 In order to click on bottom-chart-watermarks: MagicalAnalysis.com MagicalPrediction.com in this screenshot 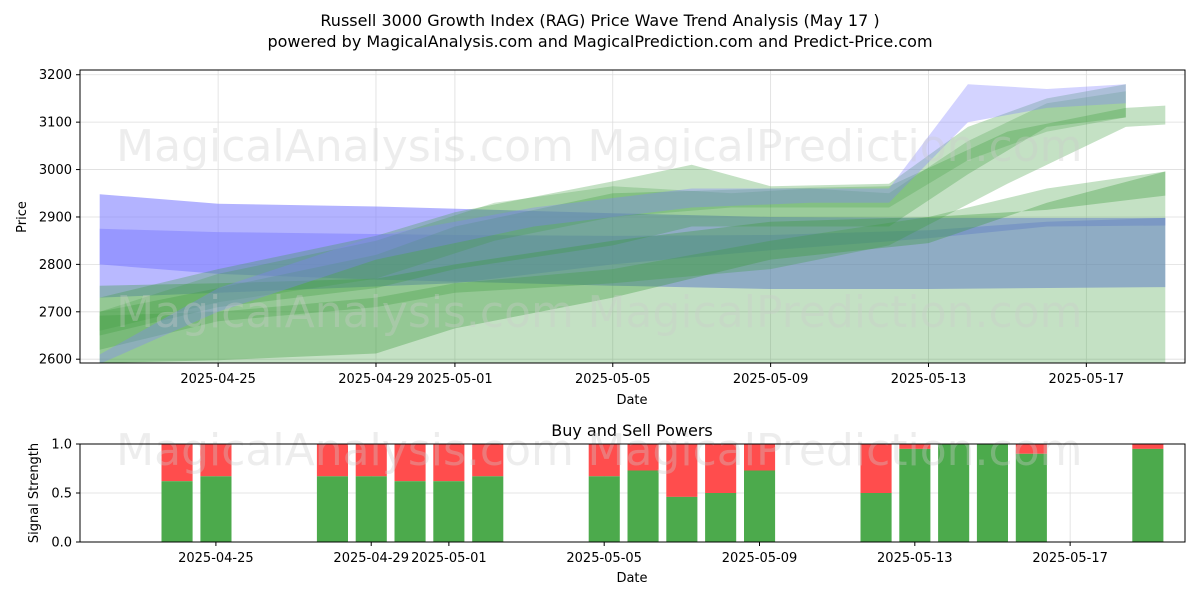, I will do `click(599, 450)`.